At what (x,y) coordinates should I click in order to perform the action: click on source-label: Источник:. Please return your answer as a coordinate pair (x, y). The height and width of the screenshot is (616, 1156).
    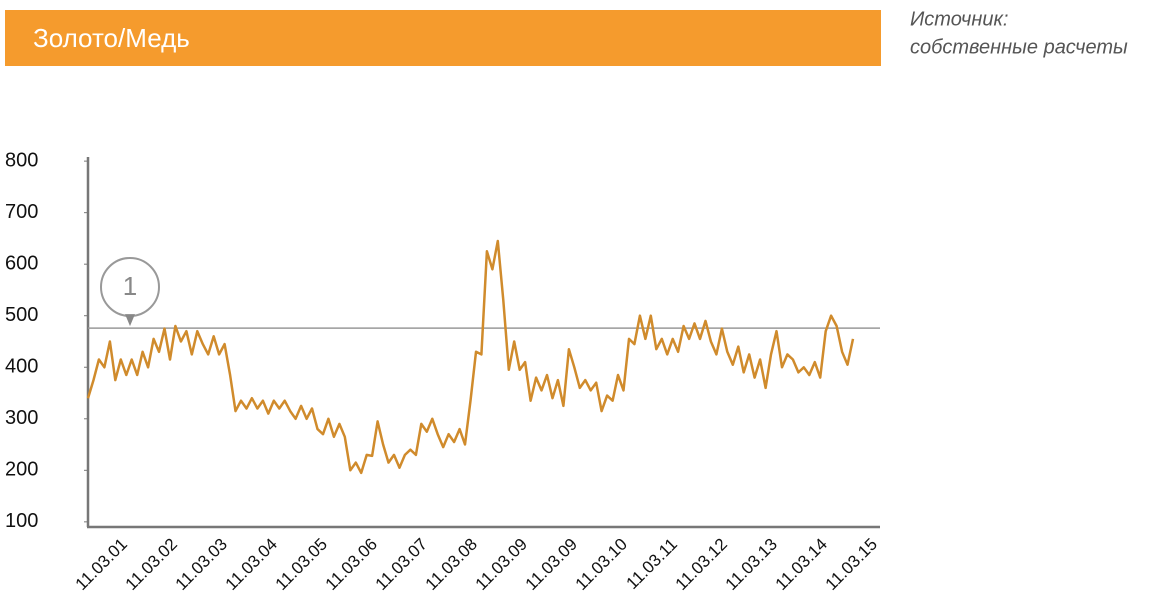
    Looking at the image, I should click on (959, 19).